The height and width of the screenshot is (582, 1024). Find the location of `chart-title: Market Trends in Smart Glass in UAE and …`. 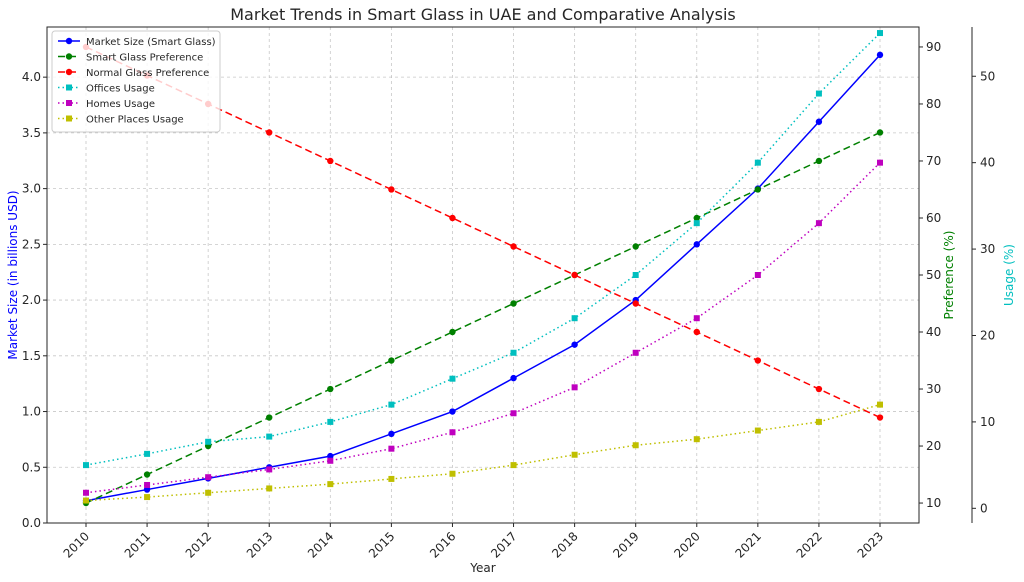

chart-title: Market Trends in Smart Glass in UAE and … is located at coordinates (483, 14).